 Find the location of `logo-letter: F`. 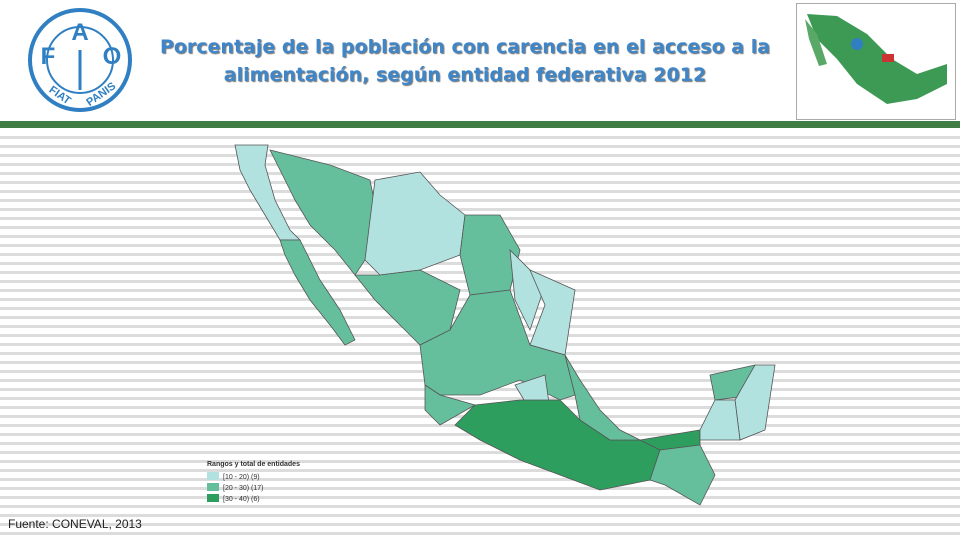

logo-letter: F is located at coordinates (48, 56).